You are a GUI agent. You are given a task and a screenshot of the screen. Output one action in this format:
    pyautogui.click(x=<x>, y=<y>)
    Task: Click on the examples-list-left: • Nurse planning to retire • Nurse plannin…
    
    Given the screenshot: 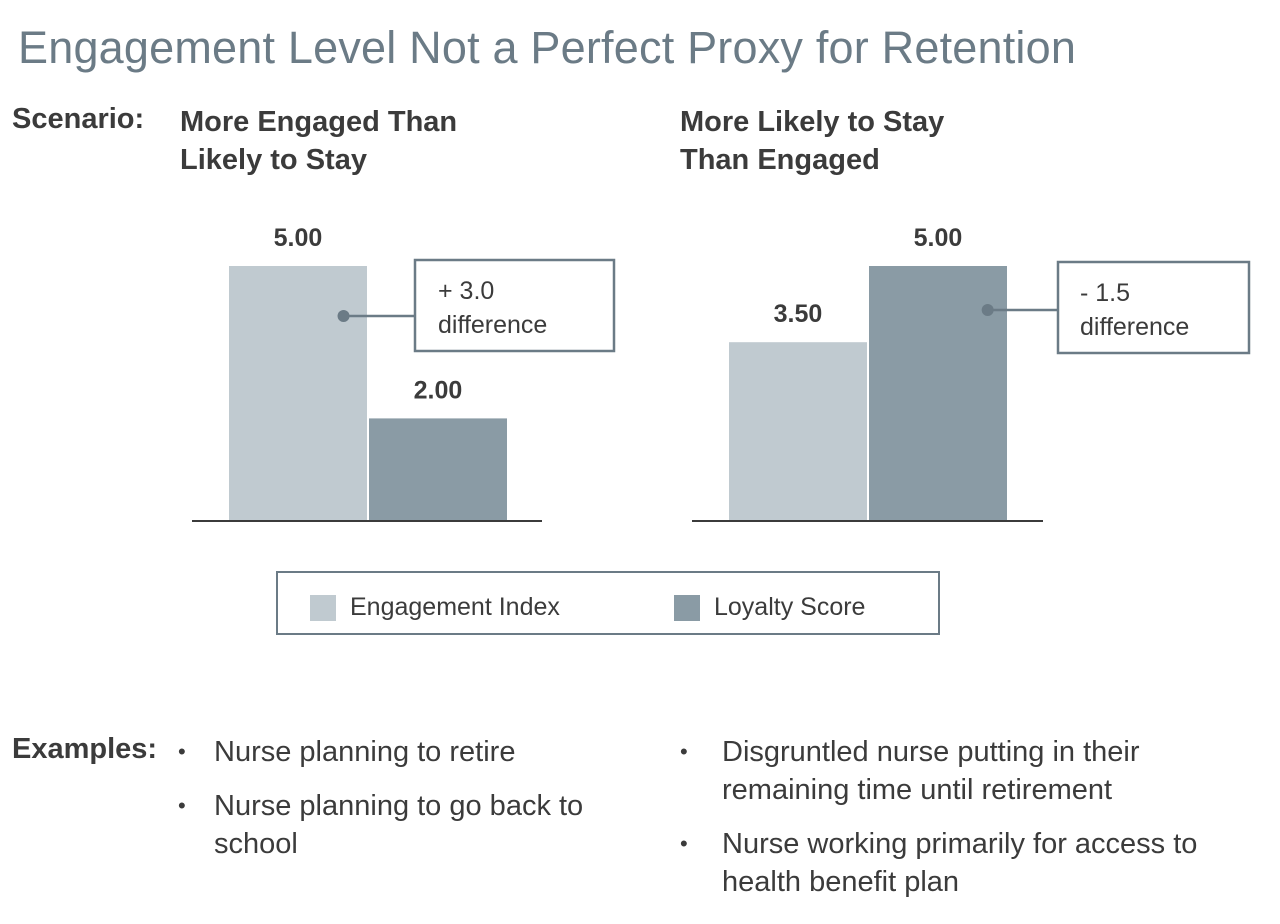 What is the action you would take?
    pyautogui.click(x=413, y=806)
    